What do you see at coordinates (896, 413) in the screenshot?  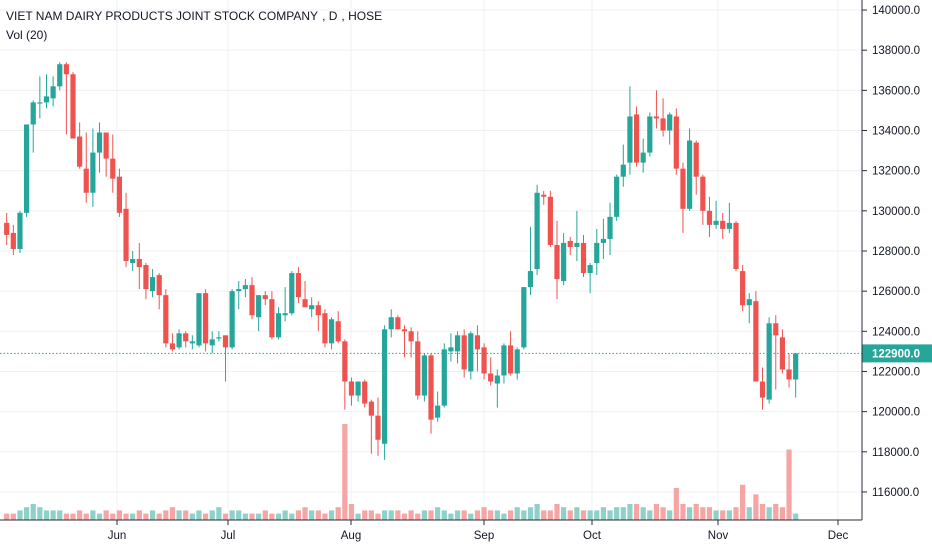 I see `y-tick-label: 120000.0` at bounding box center [896, 413].